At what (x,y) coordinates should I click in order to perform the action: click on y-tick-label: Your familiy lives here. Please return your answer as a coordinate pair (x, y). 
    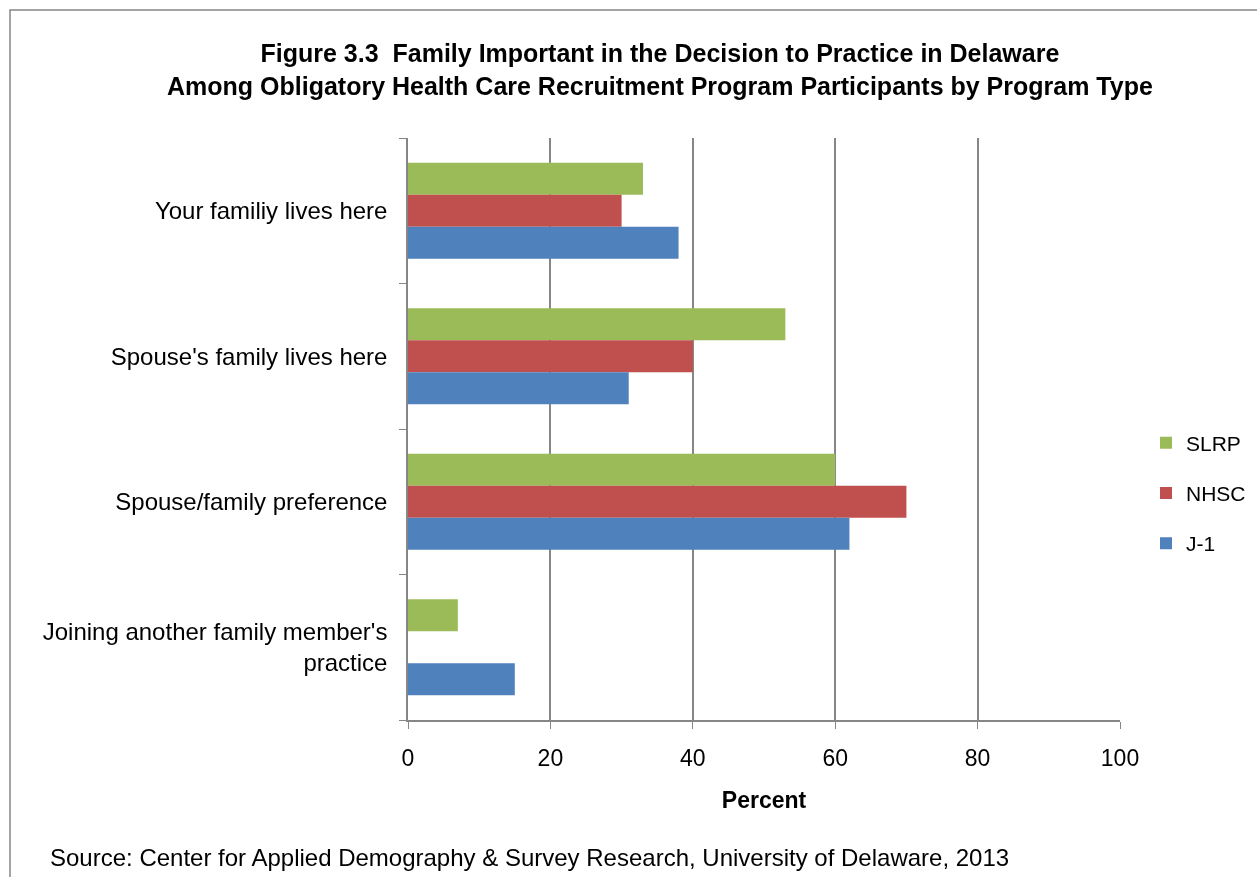
    Looking at the image, I should click on (271, 211).